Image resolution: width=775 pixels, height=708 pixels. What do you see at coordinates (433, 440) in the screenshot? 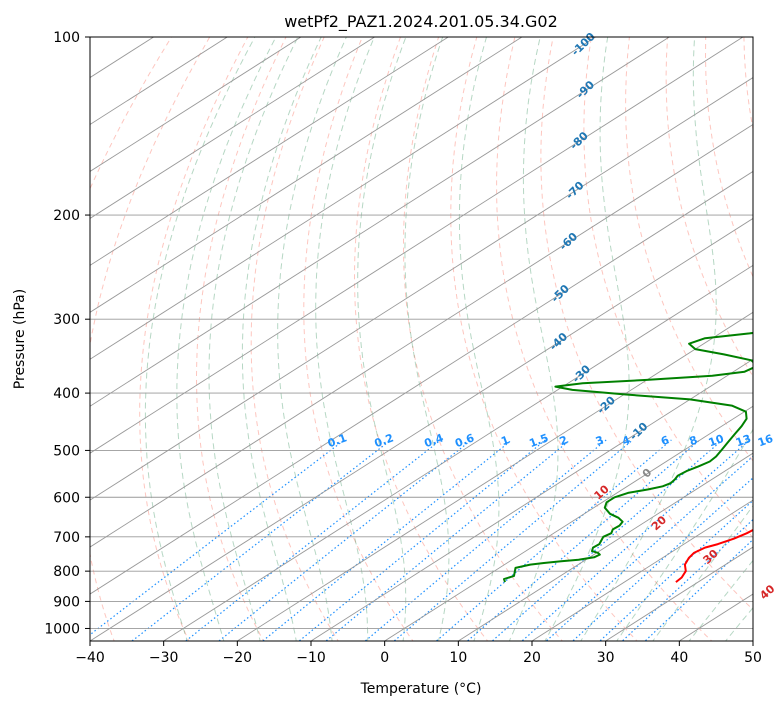
I see `mixing-ratio-label: 0.4` at bounding box center [433, 440].